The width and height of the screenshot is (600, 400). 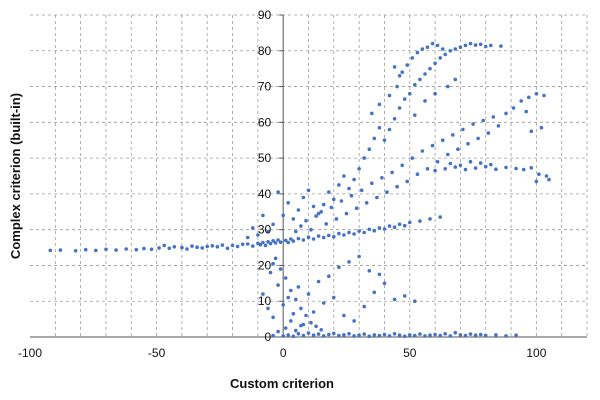 What do you see at coordinates (265, 87) in the screenshot?
I see `y-tick-label: 70` at bounding box center [265, 87].